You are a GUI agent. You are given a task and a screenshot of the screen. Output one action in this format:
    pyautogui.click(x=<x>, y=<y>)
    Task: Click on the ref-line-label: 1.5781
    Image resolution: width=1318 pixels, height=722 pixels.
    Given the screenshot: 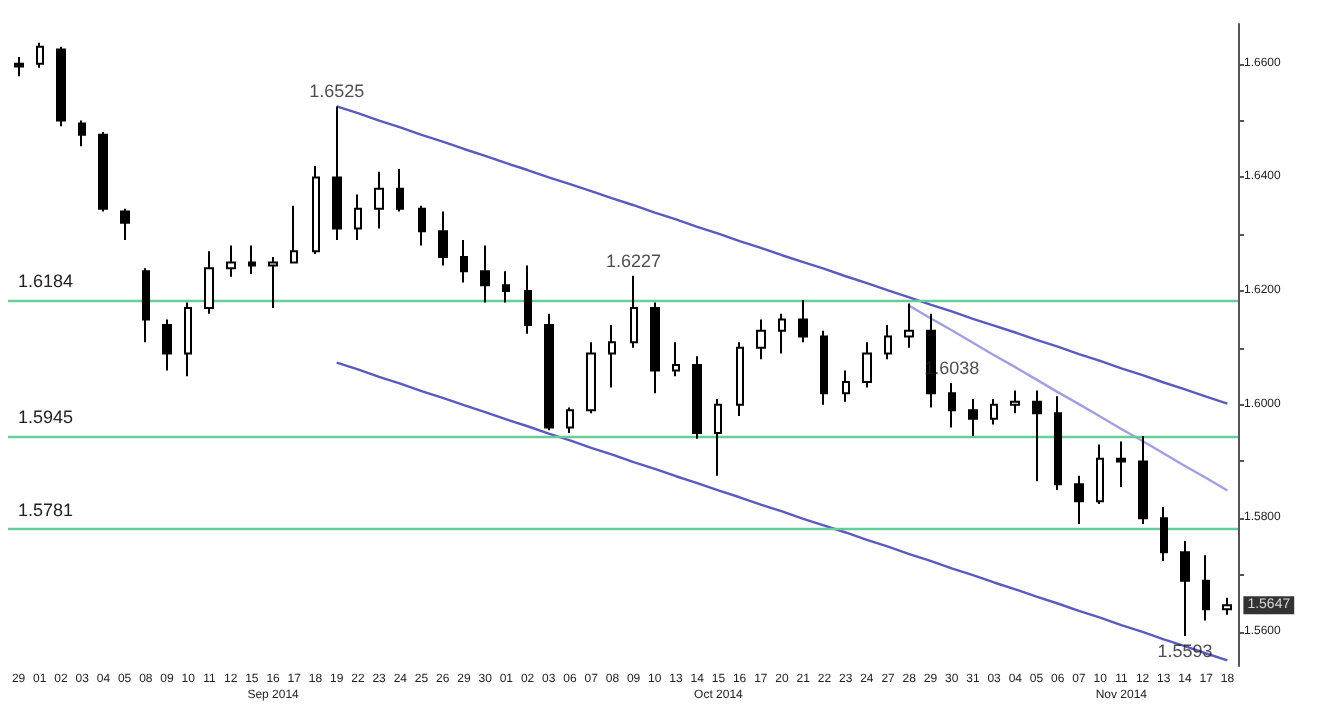 What is the action you would take?
    pyautogui.click(x=46, y=510)
    